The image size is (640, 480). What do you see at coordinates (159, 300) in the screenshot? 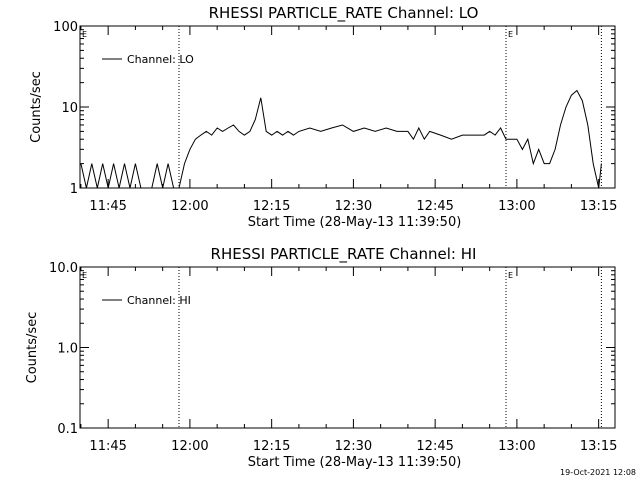
I see `legend-label: Channel: HI` at bounding box center [159, 300].